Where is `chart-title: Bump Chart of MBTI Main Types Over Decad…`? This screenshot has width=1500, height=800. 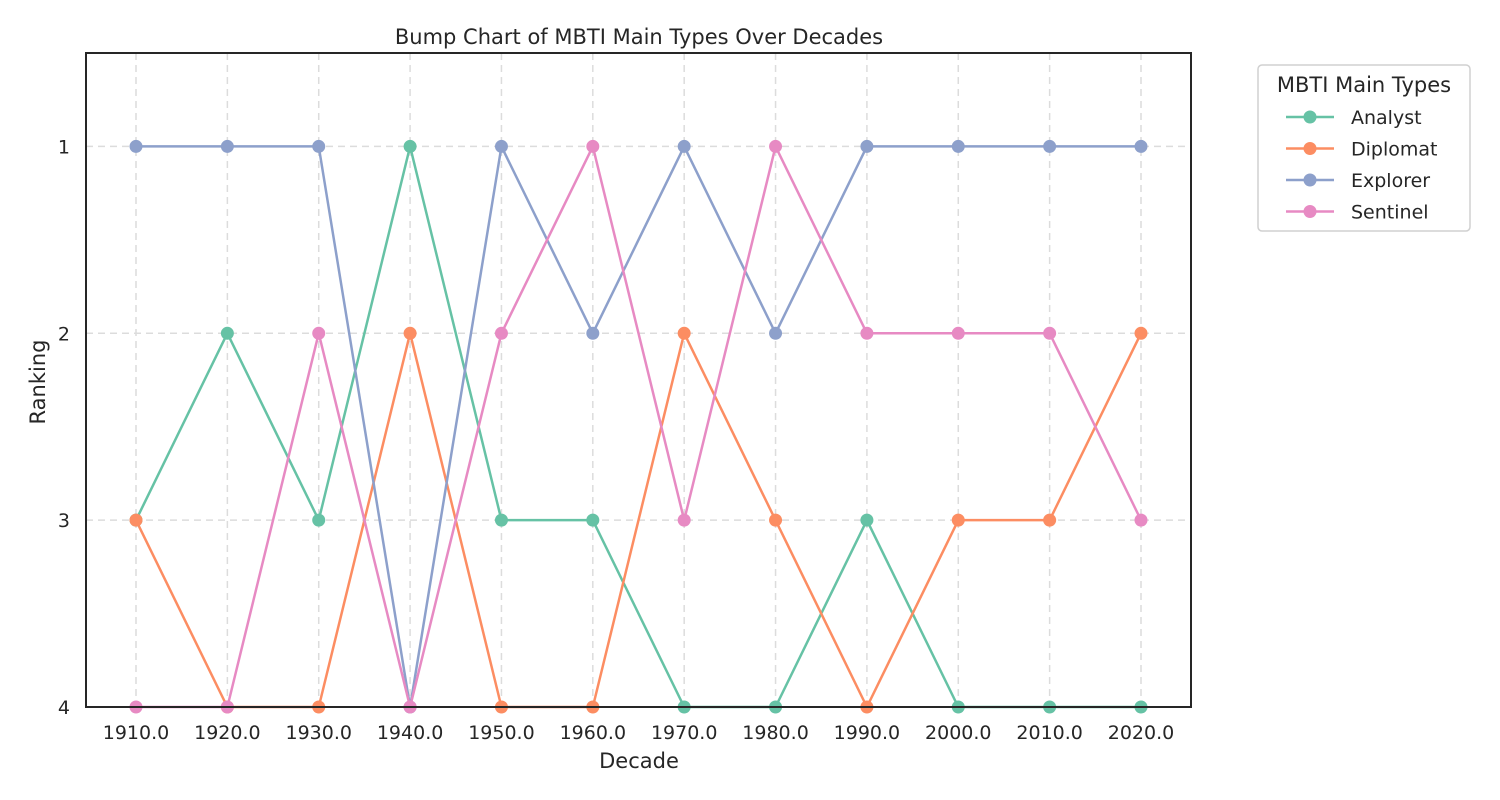 chart-title: Bump Chart of MBTI Main Types Over Decad… is located at coordinates (639, 37).